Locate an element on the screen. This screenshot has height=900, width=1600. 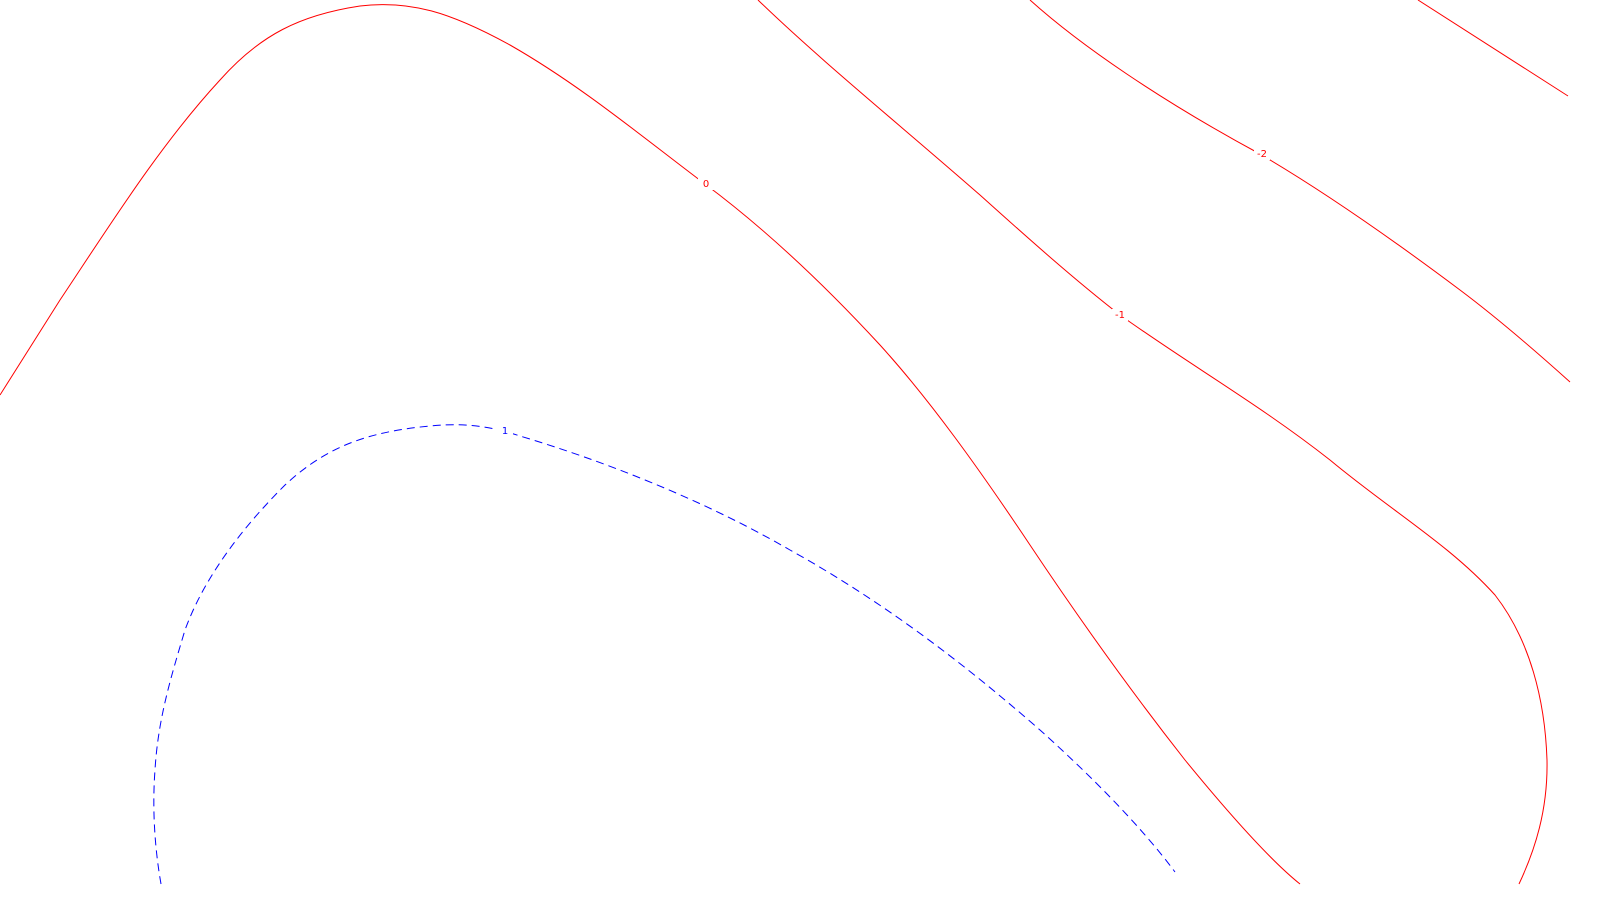
contour-label-level--2: -2 is located at coordinates (1262, 154).